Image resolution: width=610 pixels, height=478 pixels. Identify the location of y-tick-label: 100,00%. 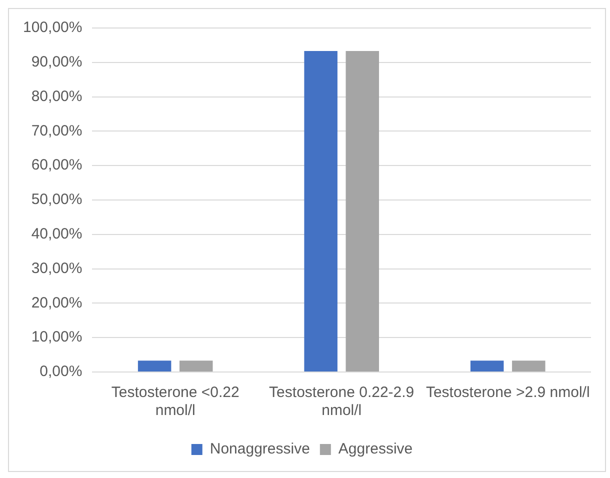
(52, 27).